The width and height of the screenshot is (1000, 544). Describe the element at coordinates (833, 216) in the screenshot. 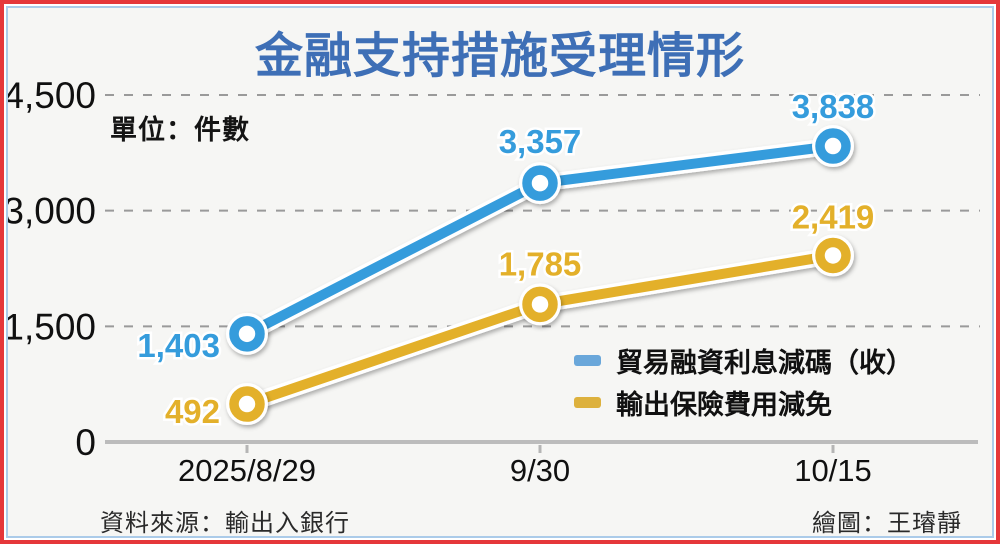

I see `data-point-label: 2,419` at that location.